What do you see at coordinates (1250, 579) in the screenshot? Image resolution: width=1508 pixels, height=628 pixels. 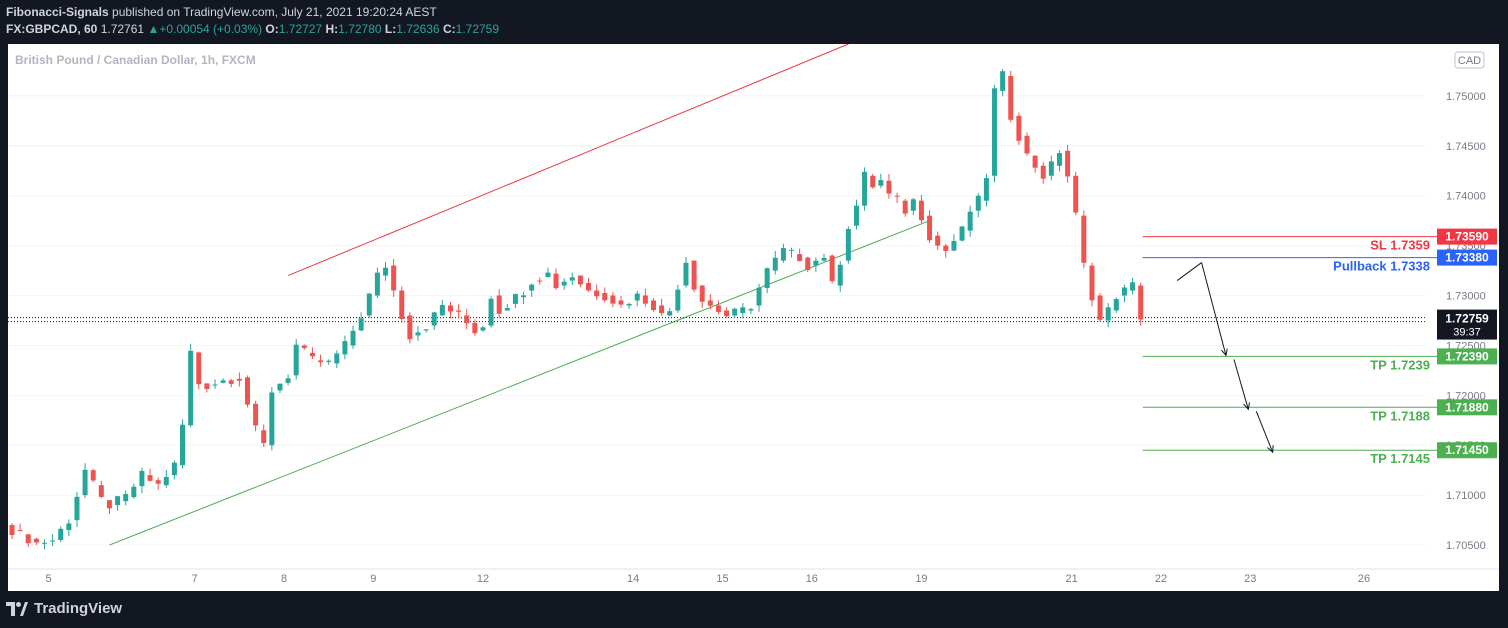 I see `time-tick-label: 23` at bounding box center [1250, 579].